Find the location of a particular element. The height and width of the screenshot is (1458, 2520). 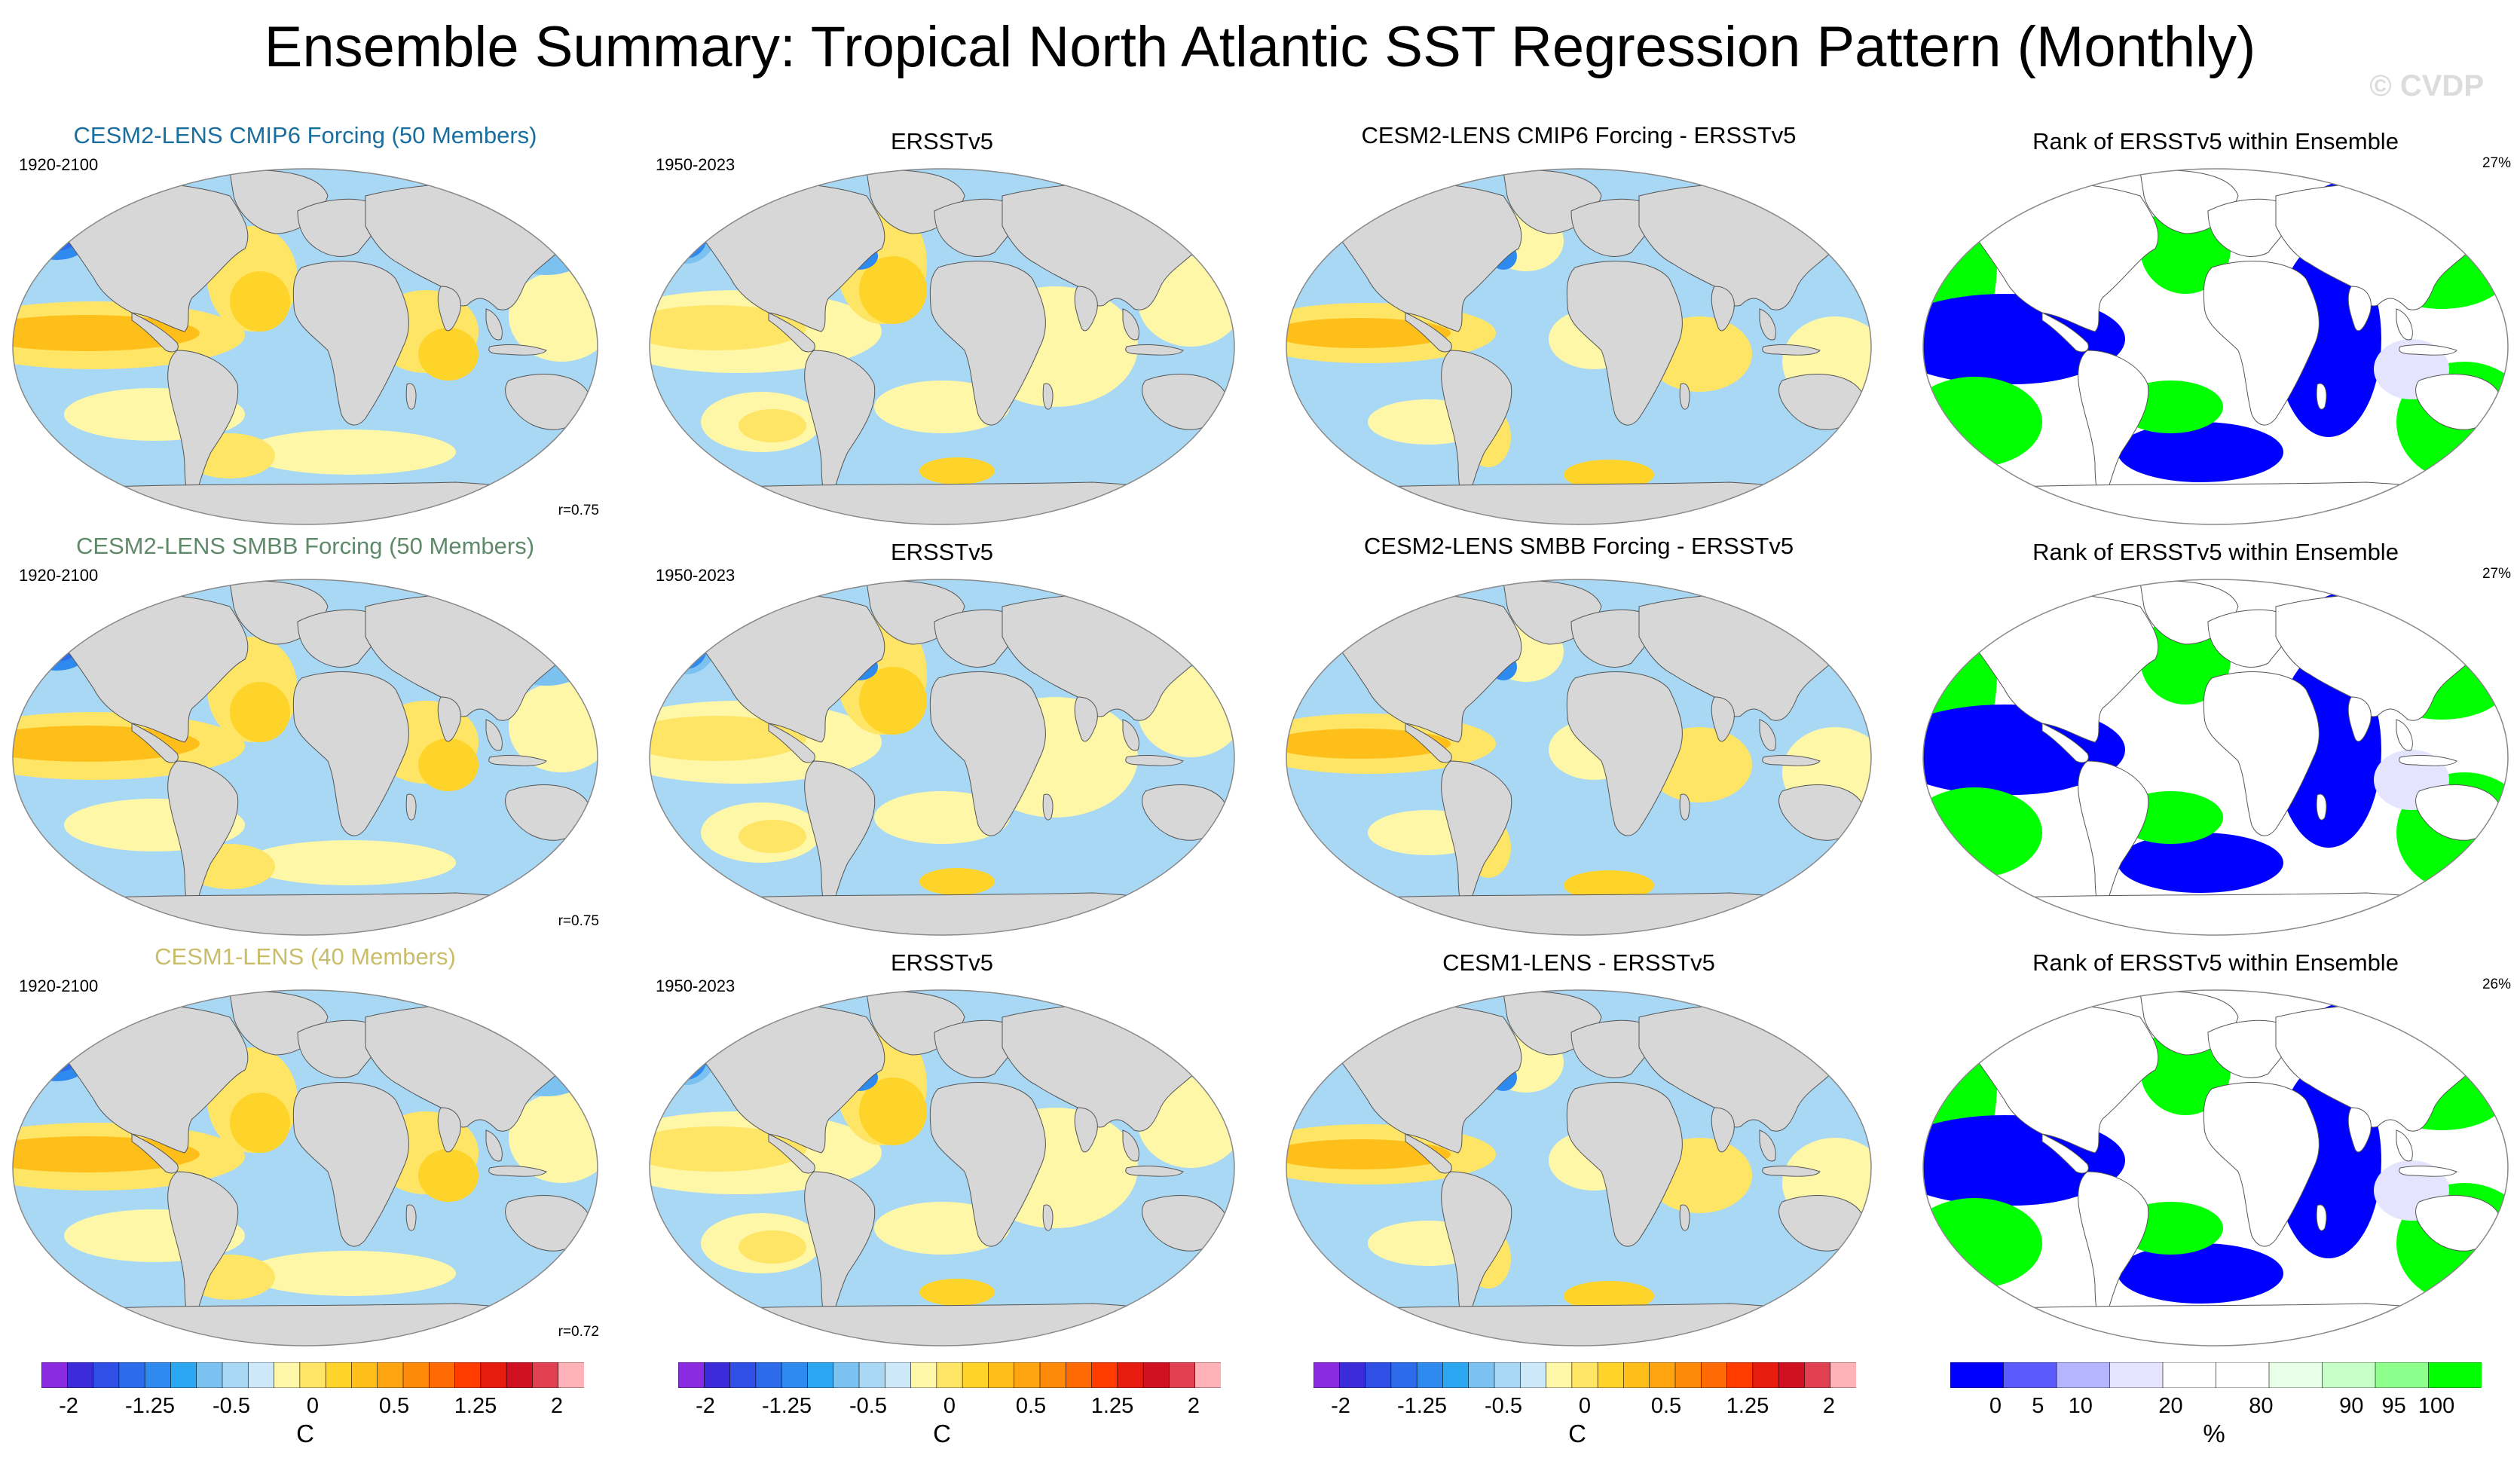

sst-colorbar-unit: C is located at coordinates (1577, 1433).